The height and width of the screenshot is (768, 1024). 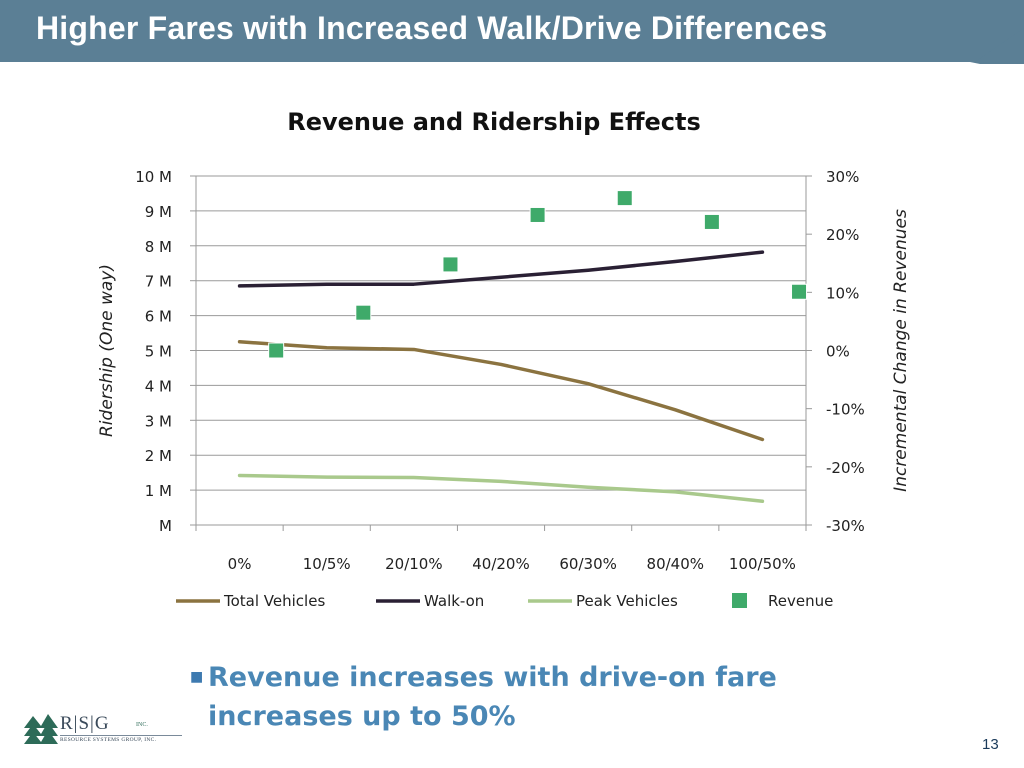 I want to click on y-tick-label-right: 30%, so click(x=842, y=177).